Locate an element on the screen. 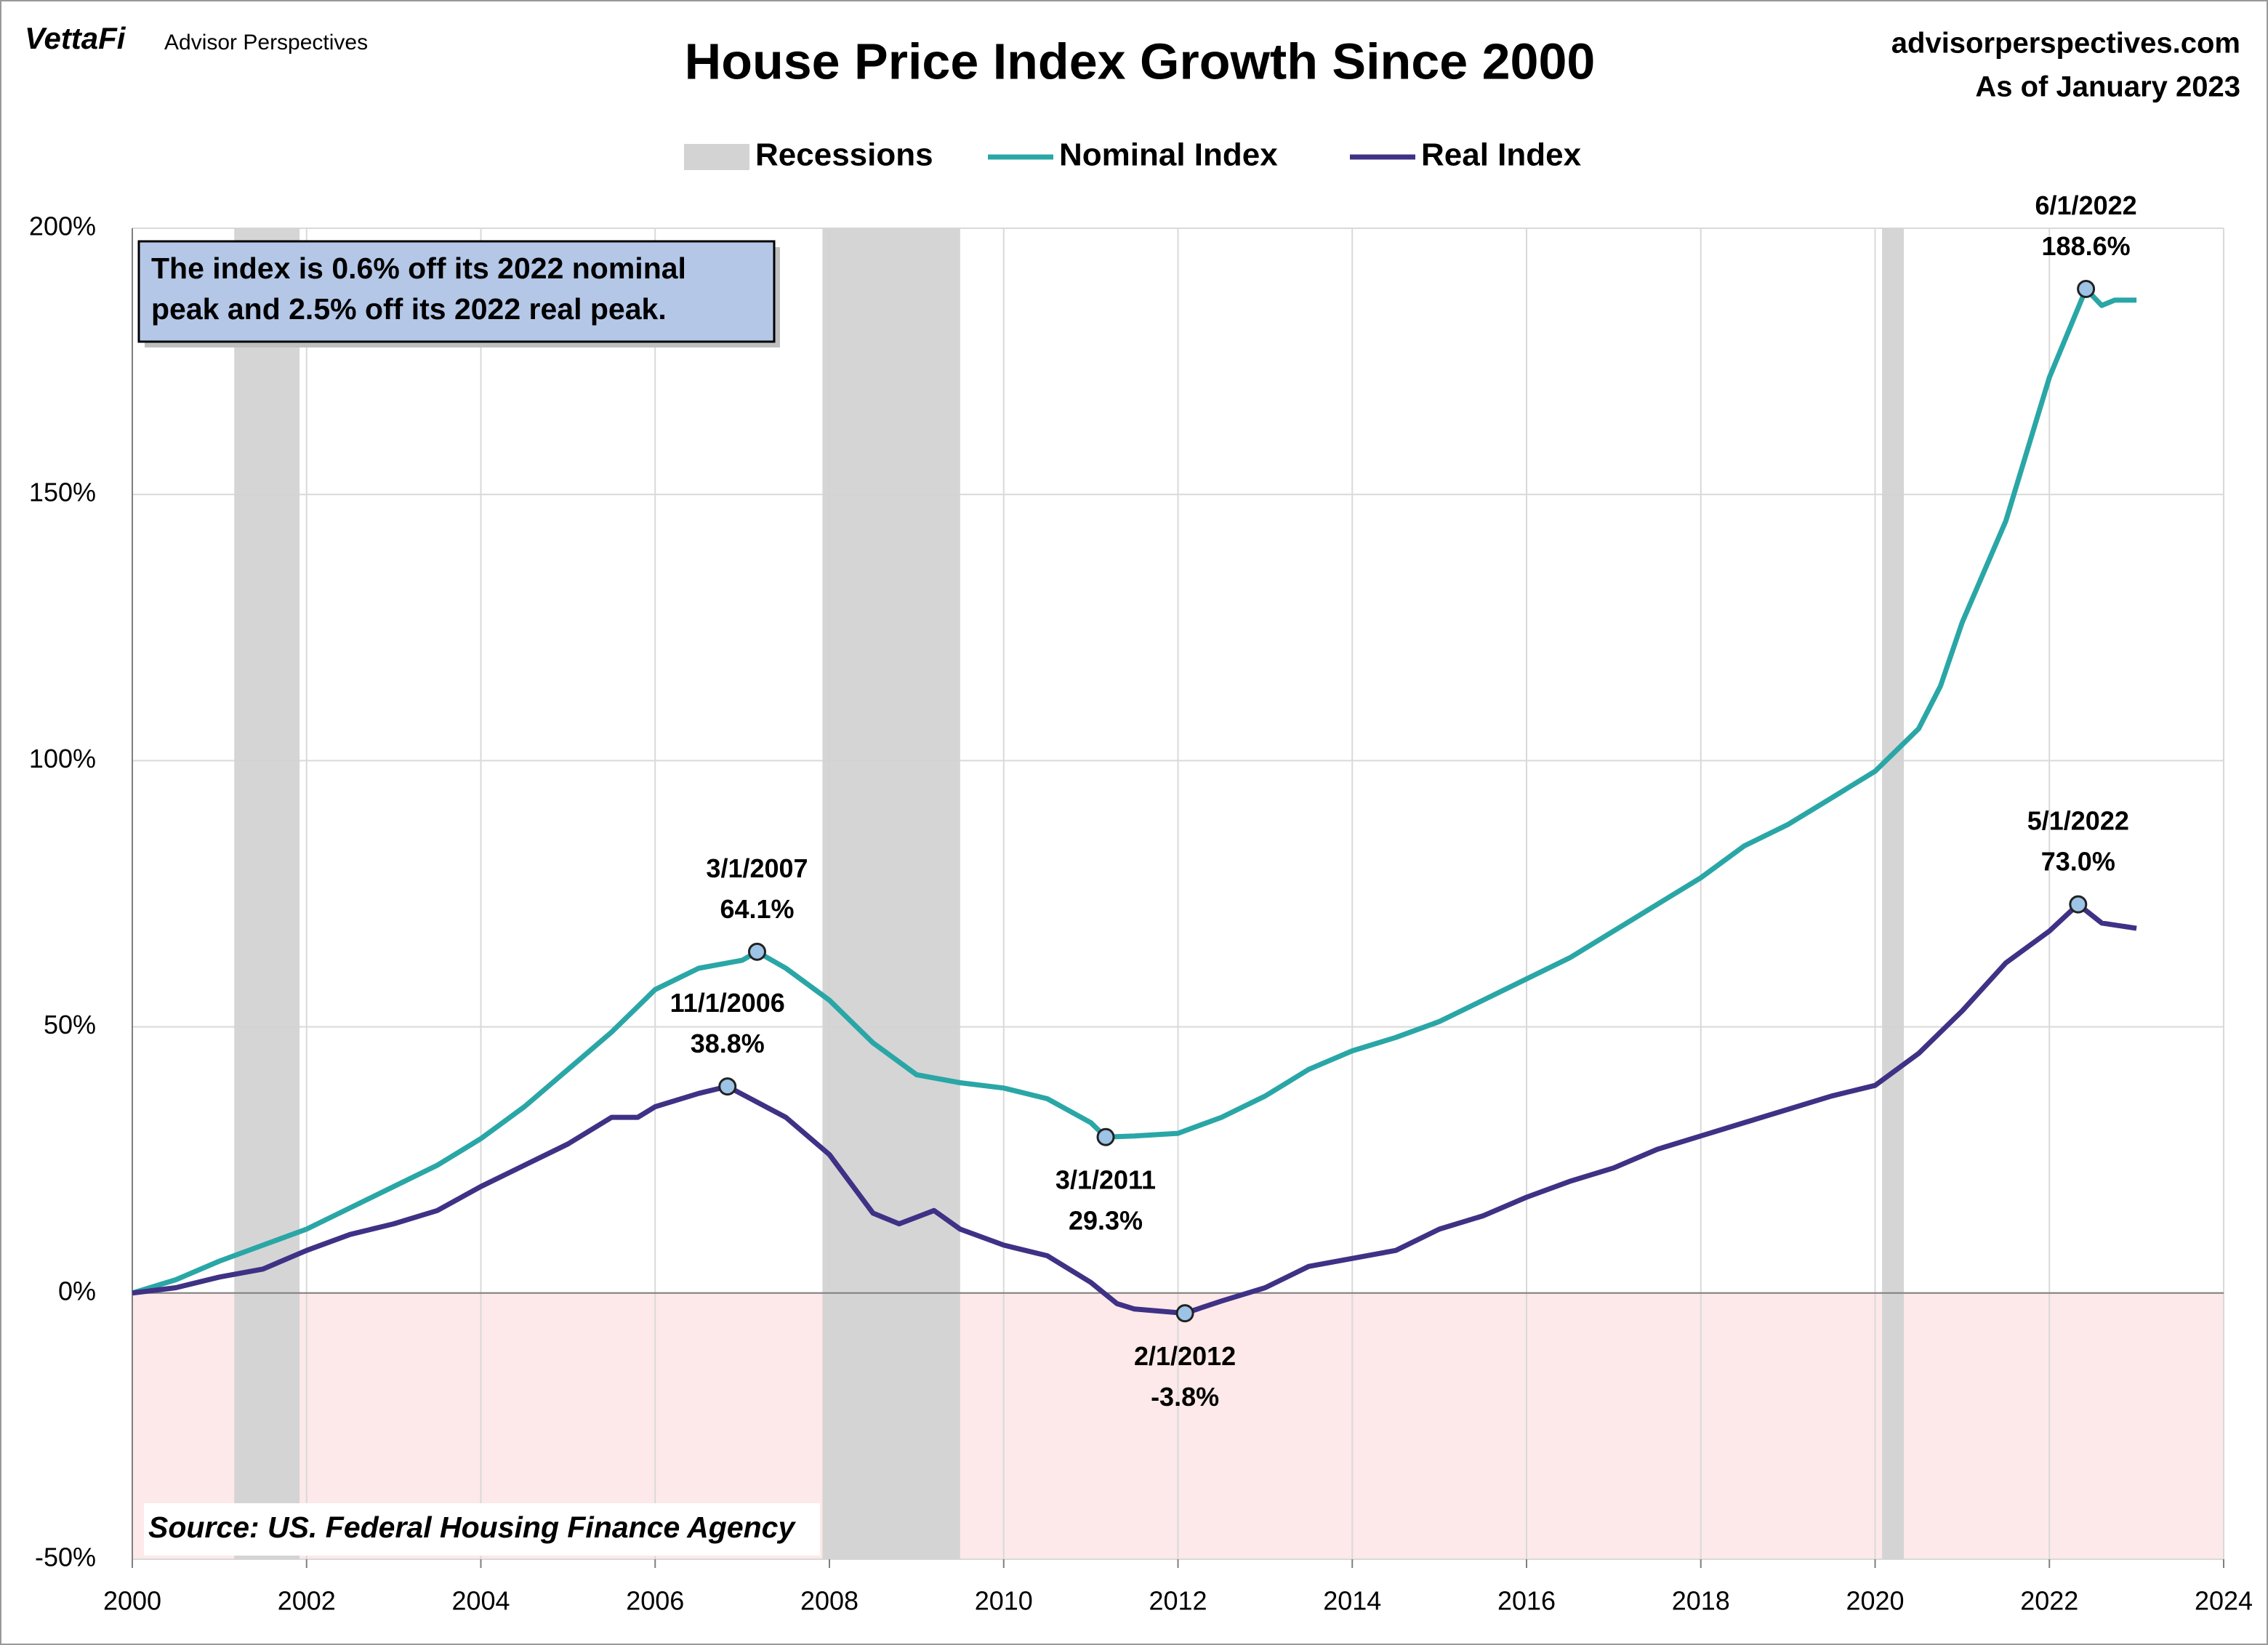  annotation-date: 11/1/2006 is located at coordinates (727, 1003).